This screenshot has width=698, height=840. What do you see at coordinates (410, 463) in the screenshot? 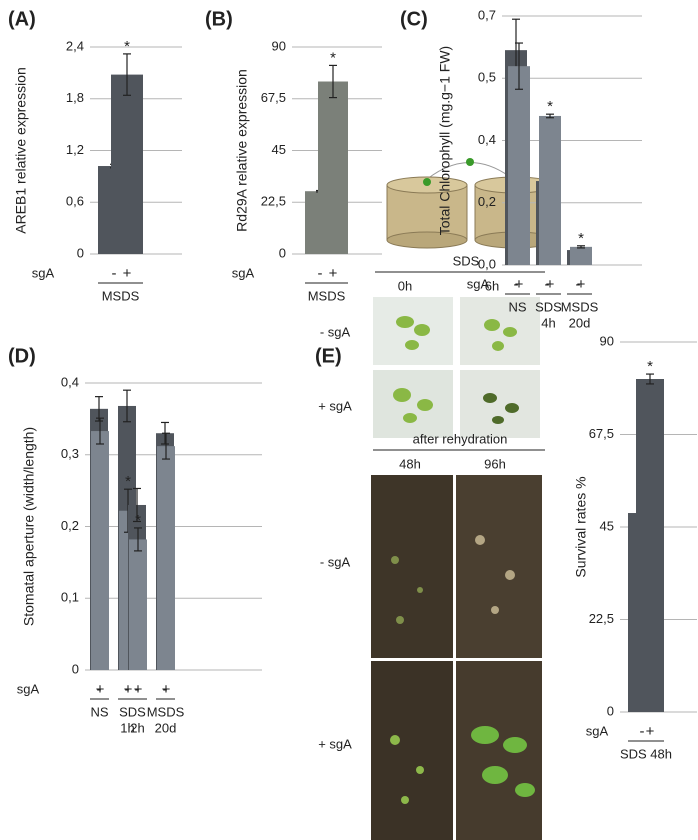
I see `photo-label: 48h` at bounding box center [410, 463].